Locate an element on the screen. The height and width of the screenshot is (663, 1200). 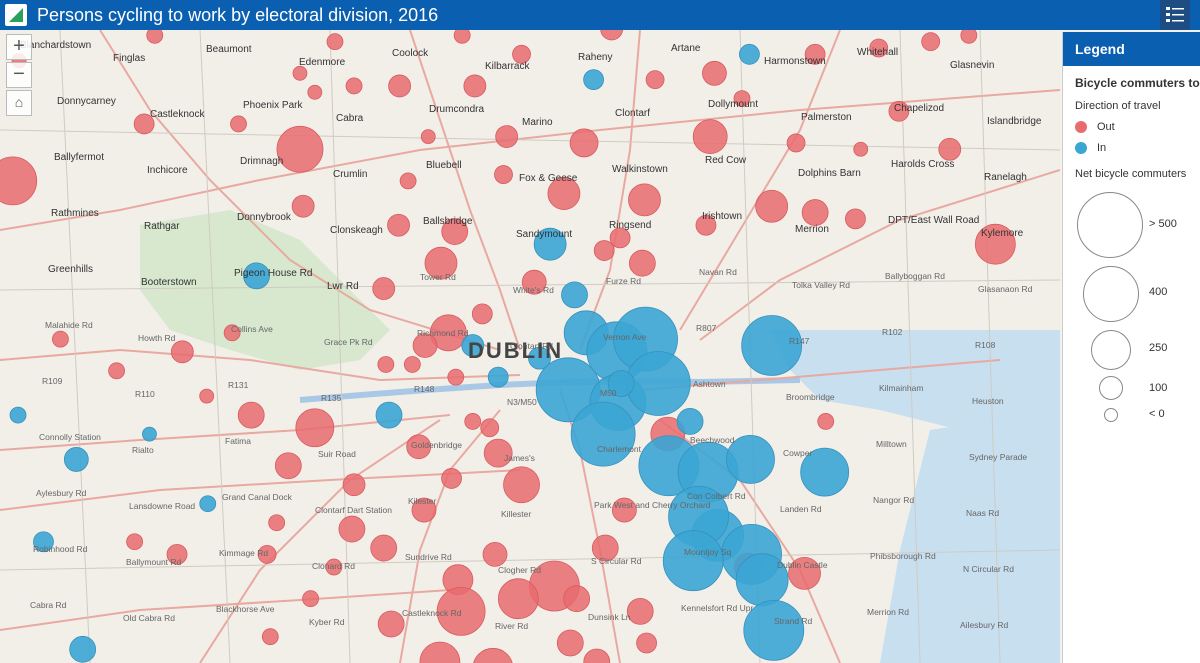
legend-toggle-button is located at coordinates (1175, 15).